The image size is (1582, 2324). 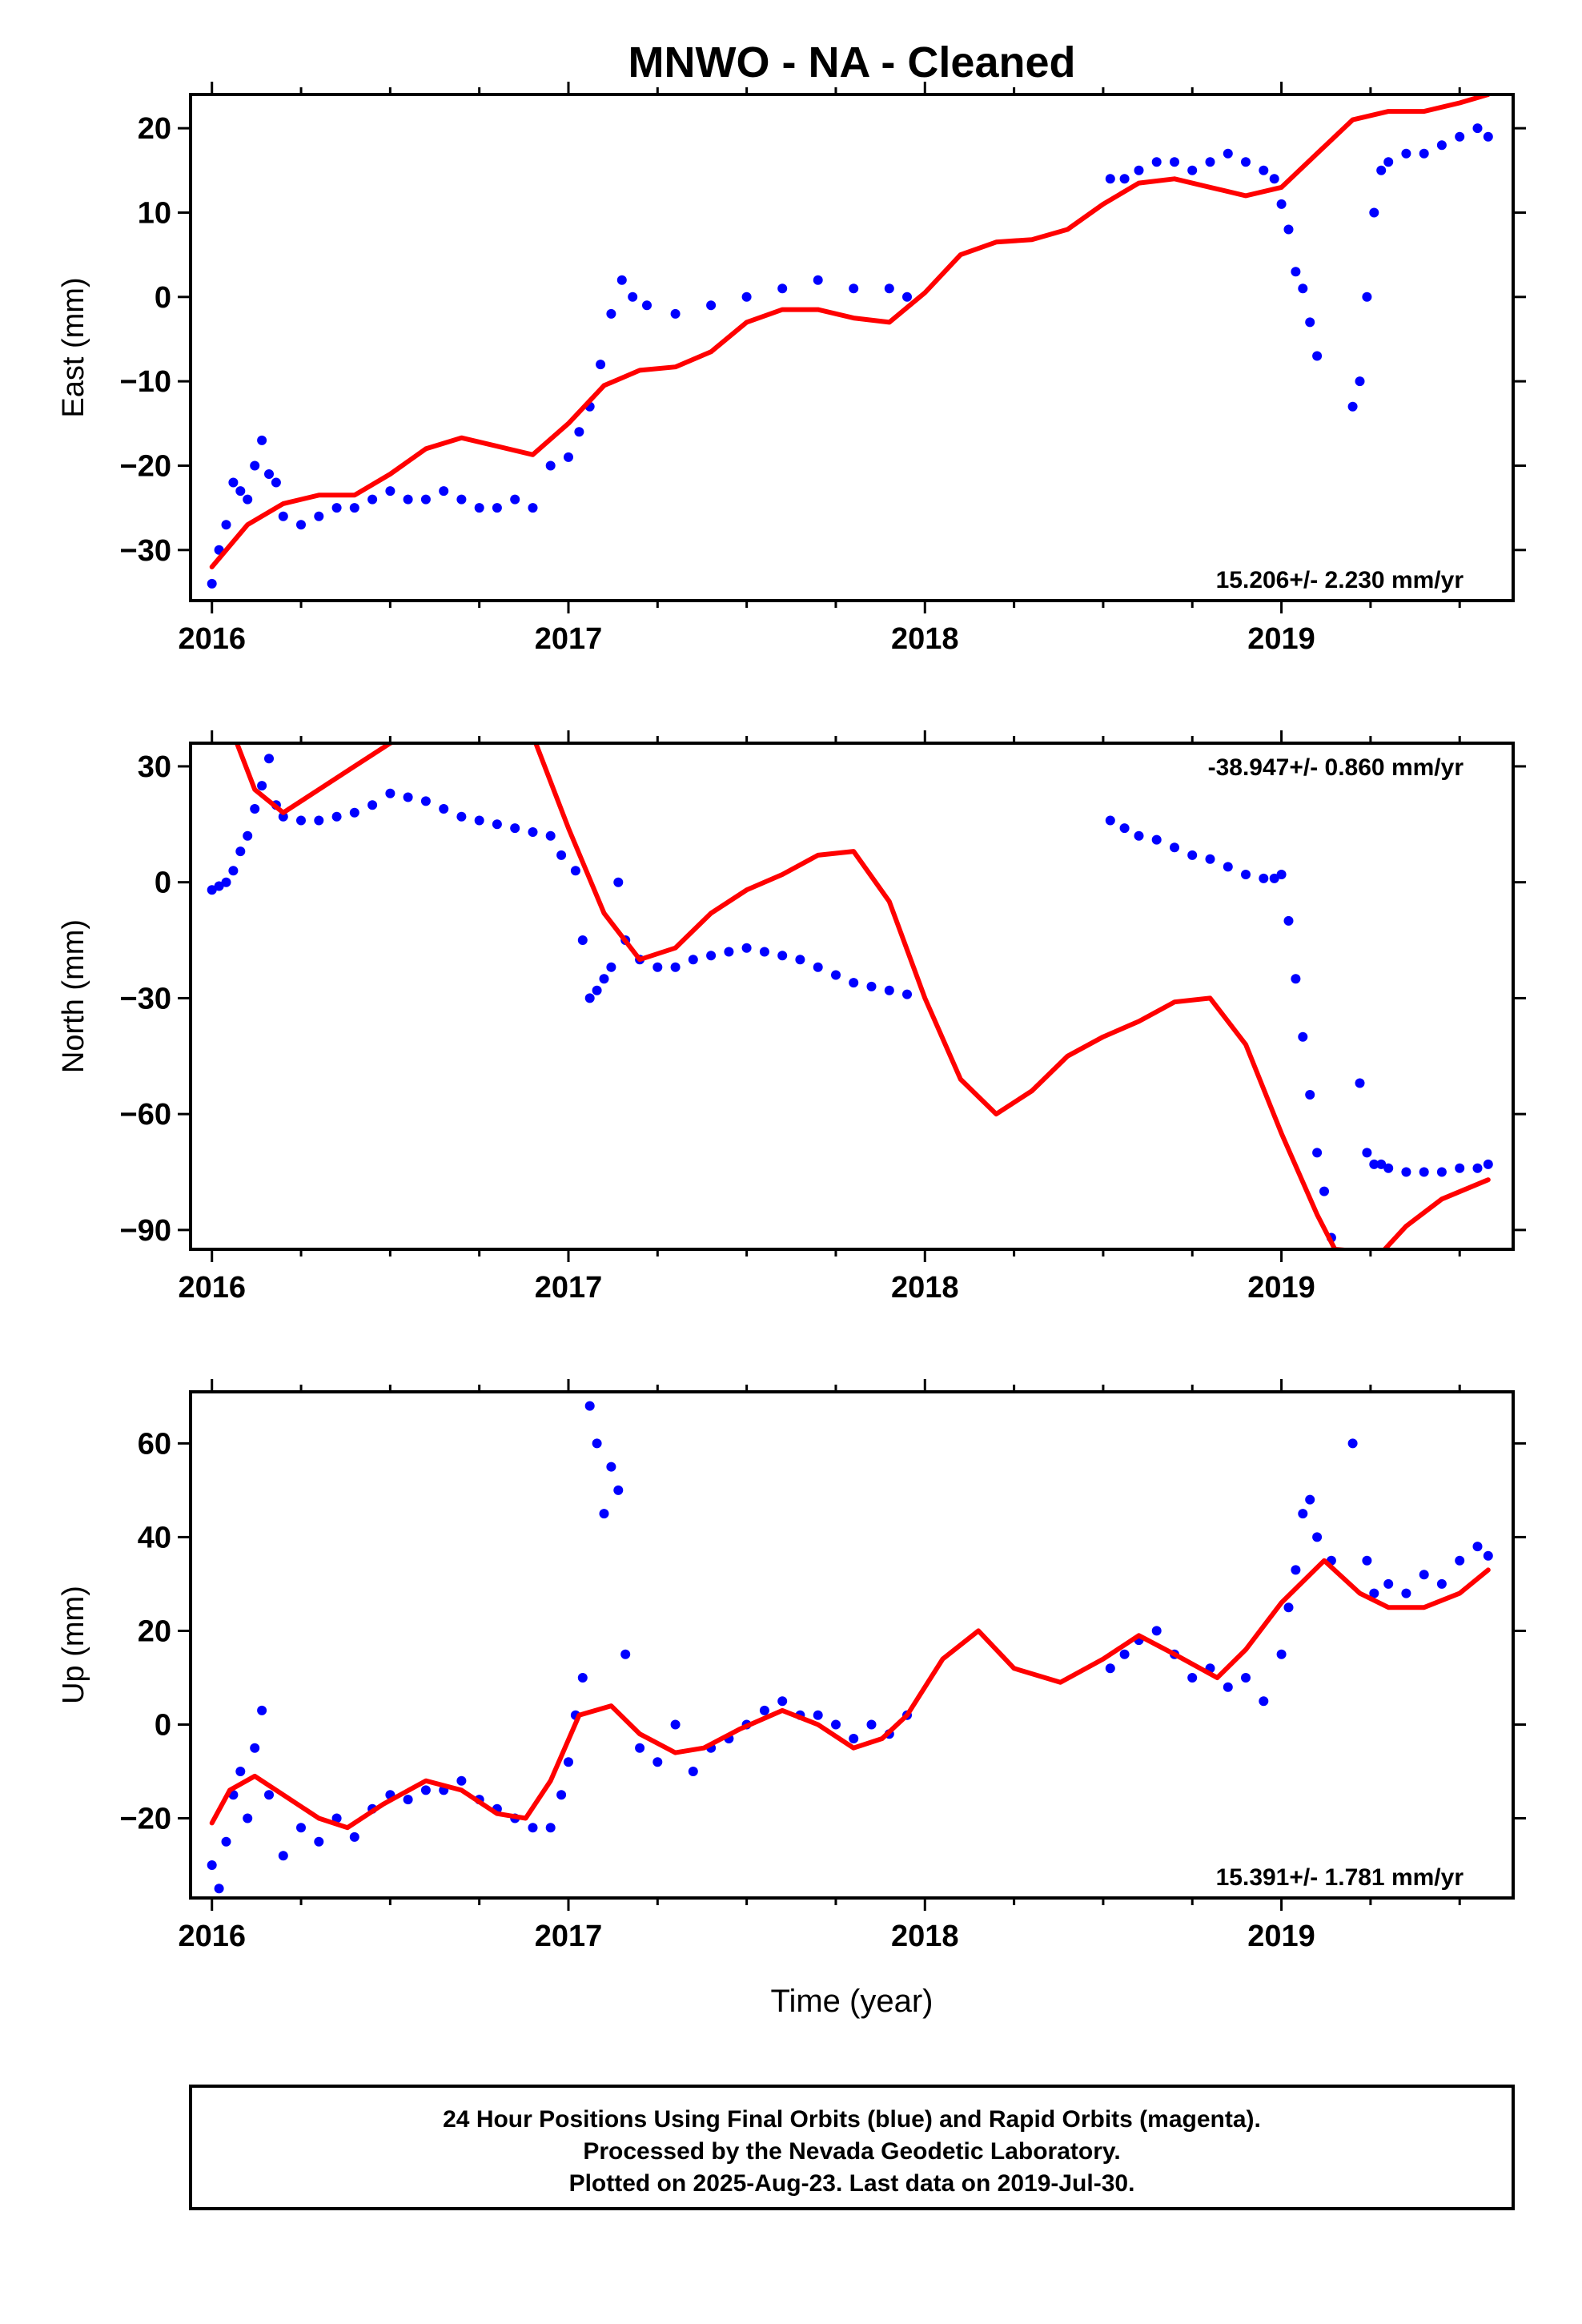 I want to click on east-y-tick-label: 0, so click(x=163, y=298).